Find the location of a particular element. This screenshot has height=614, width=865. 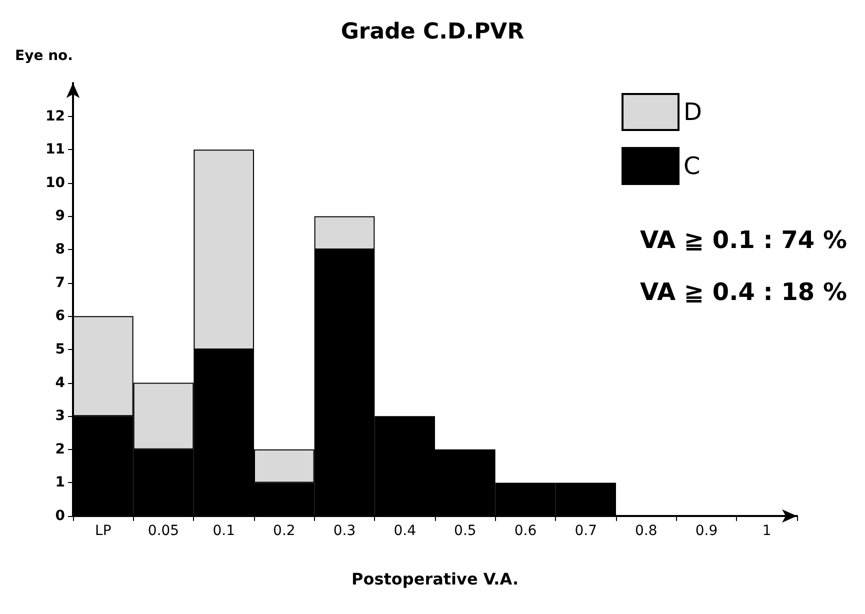

x-tick-label: 0.6 is located at coordinates (525, 531).